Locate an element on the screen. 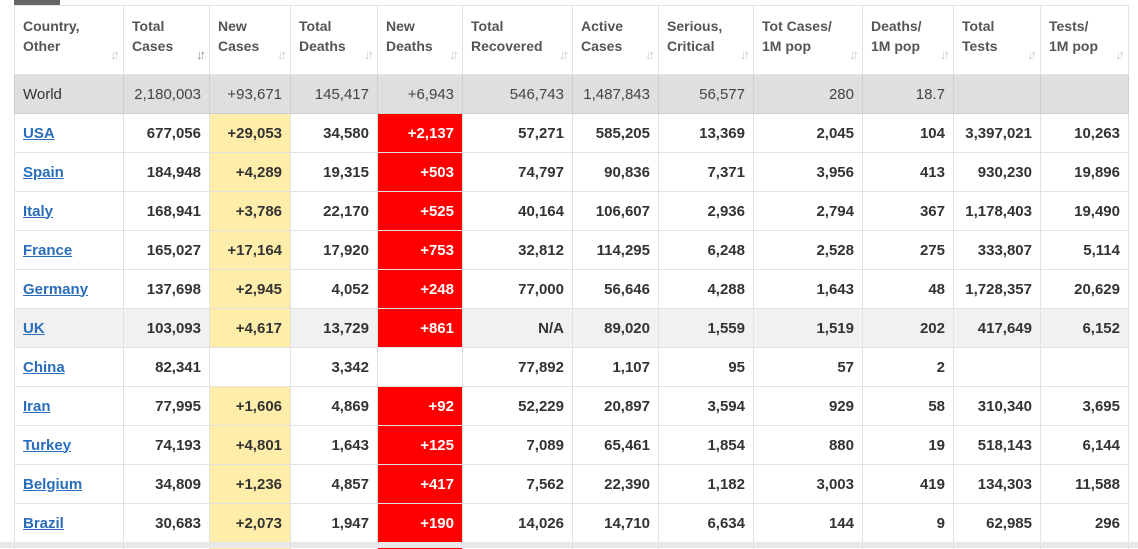 The image size is (1138, 549). column-header-line1: Active is located at coordinates (615, 26).